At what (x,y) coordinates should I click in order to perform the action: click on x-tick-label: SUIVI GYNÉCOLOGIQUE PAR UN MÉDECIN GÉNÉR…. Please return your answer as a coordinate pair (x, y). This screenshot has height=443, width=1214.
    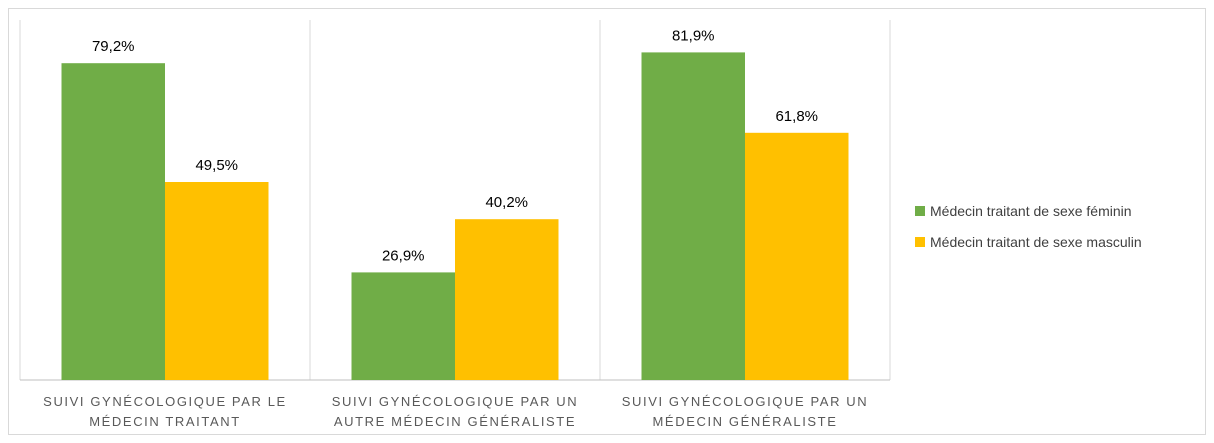
    Looking at the image, I should click on (745, 411).